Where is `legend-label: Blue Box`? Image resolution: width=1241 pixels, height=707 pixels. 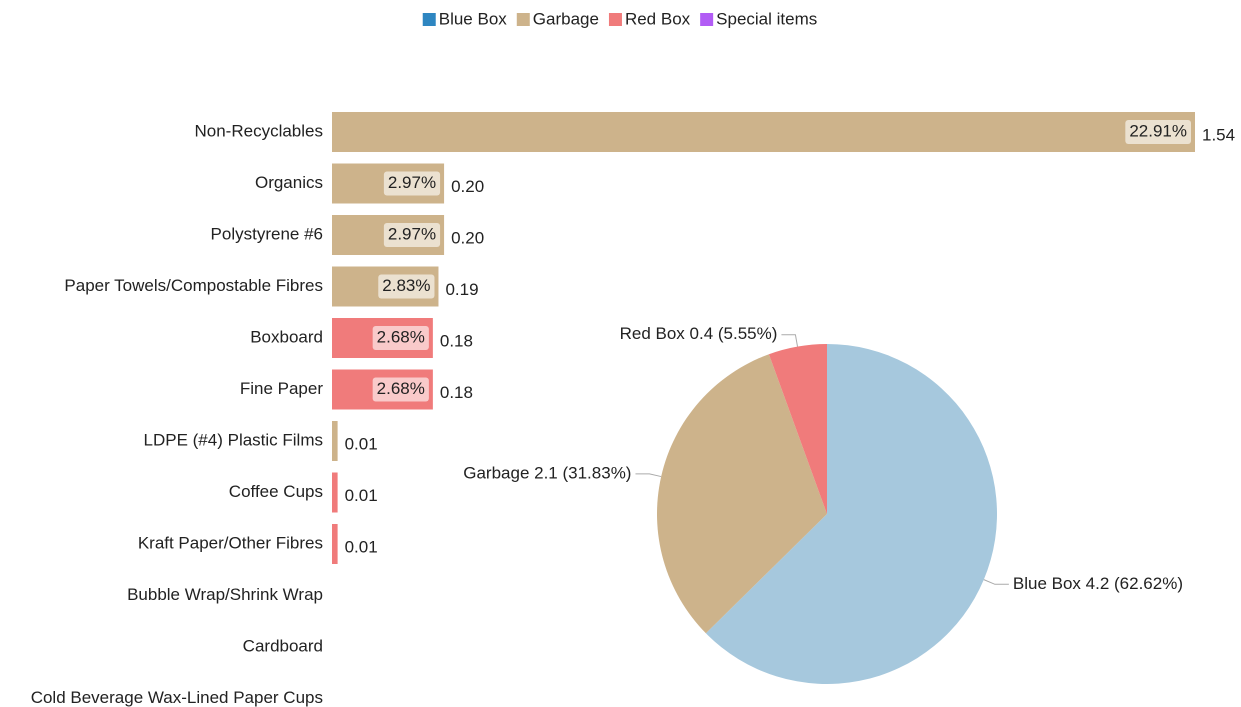
legend-label: Blue Box is located at coordinates (473, 18).